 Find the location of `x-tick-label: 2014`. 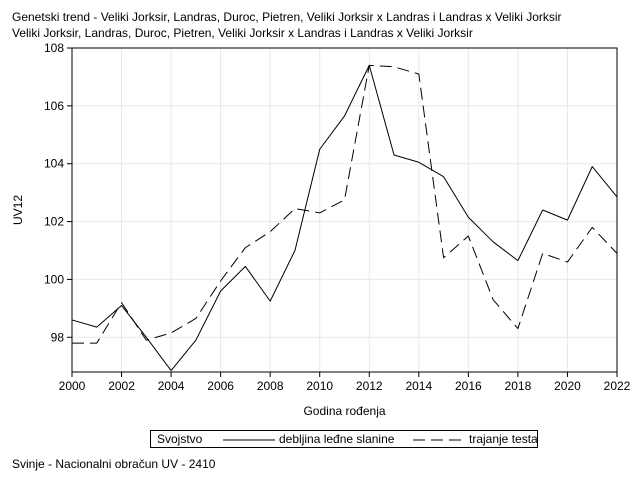

x-tick-label: 2014 is located at coordinates (418, 386).